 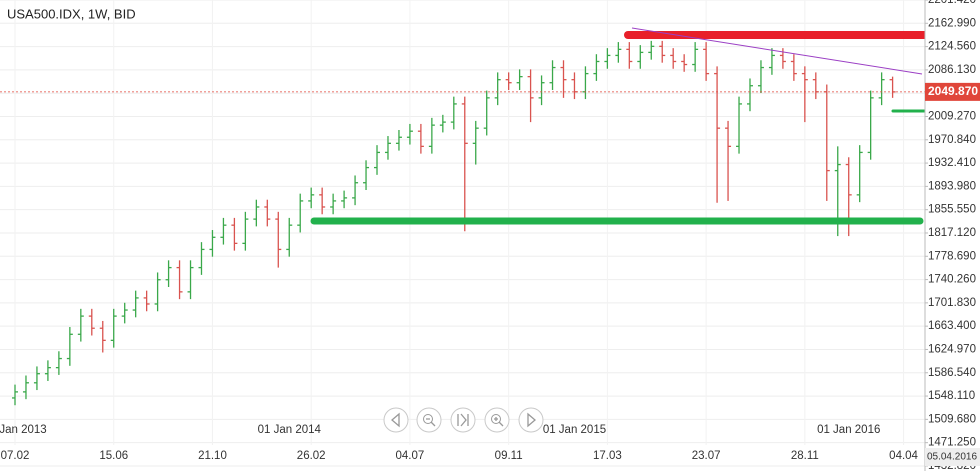 I want to click on y-tick-label: 1701.830, so click(x=952, y=303).